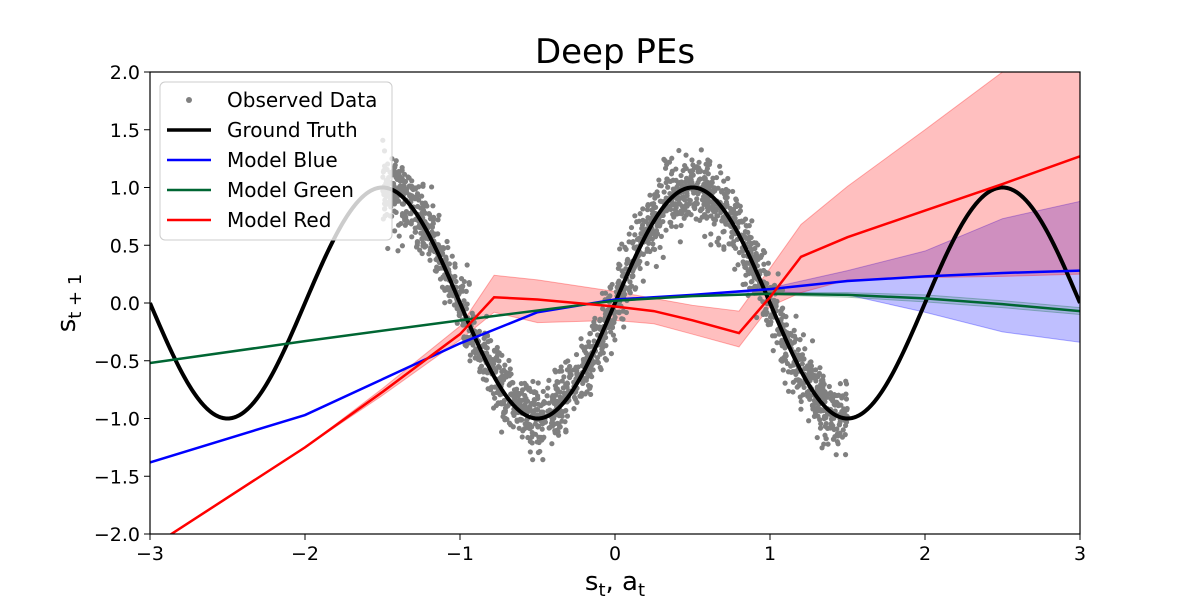 Image resolution: width=1200 pixels, height=600 pixels. I want to click on x-tick-label: −3, so click(150, 554).